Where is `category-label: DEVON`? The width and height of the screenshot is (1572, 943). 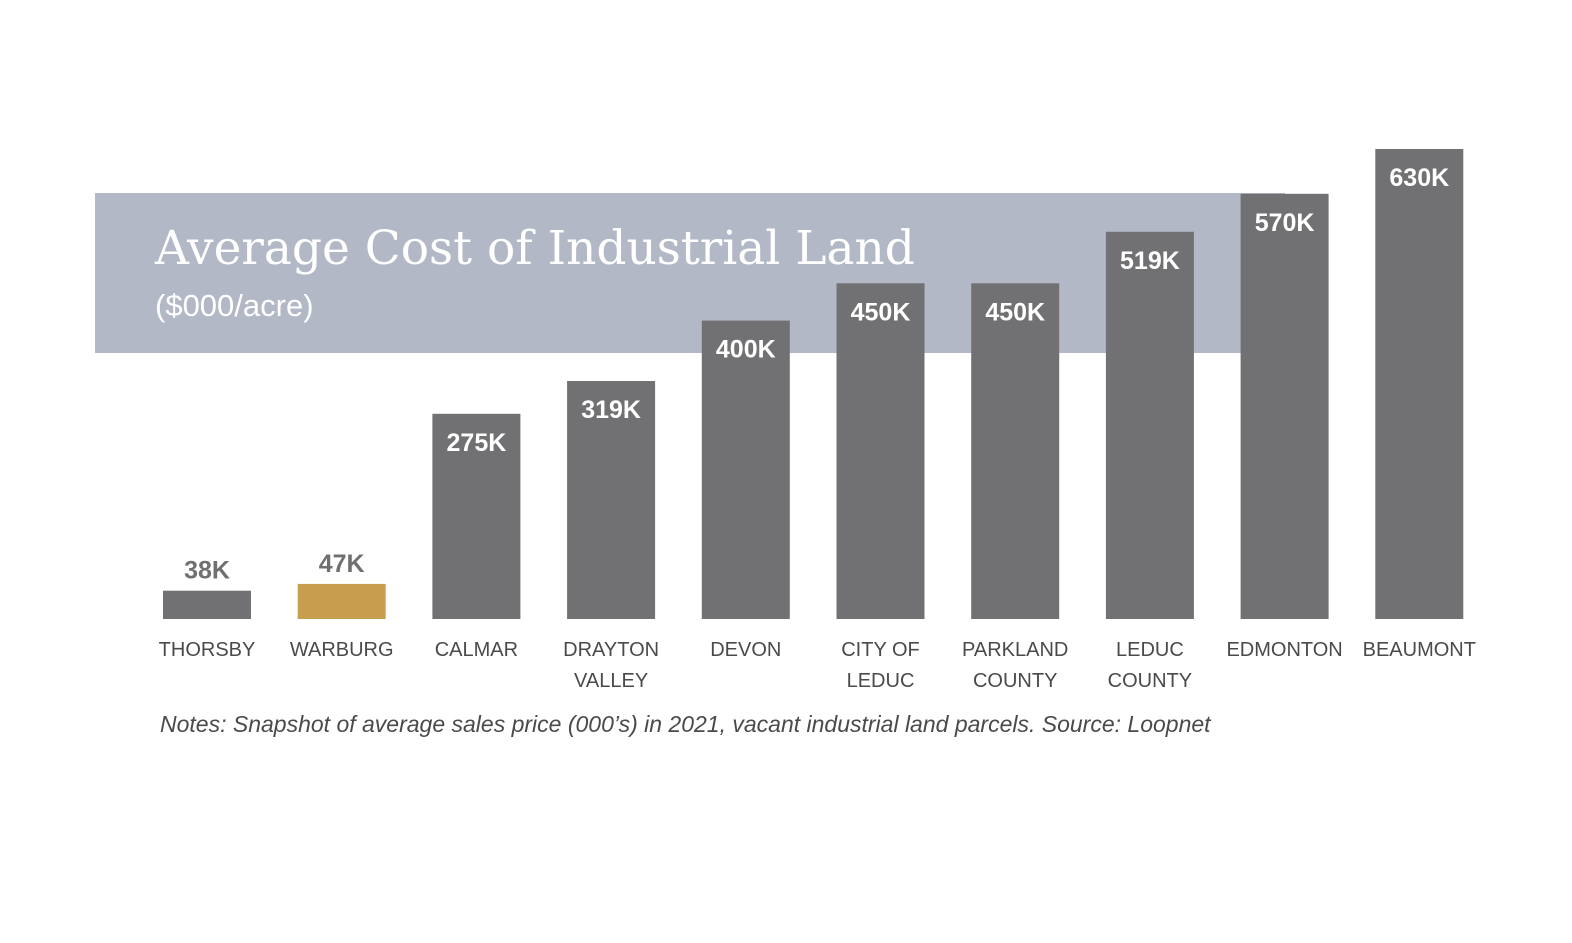 category-label: DEVON is located at coordinates (745, 650).